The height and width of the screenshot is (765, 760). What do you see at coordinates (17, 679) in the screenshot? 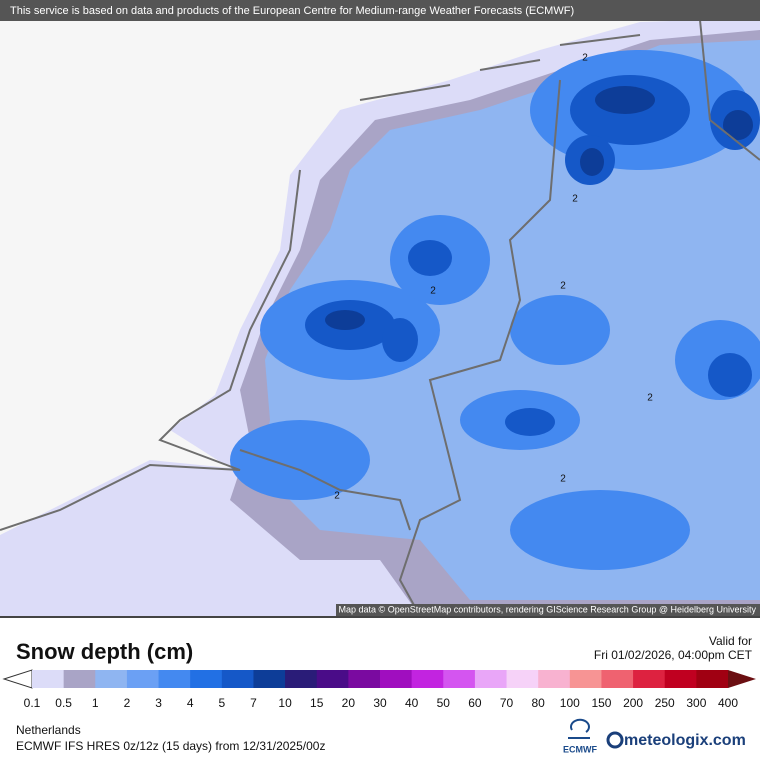
I see `under-triangle` at bounding box center [17, 679].